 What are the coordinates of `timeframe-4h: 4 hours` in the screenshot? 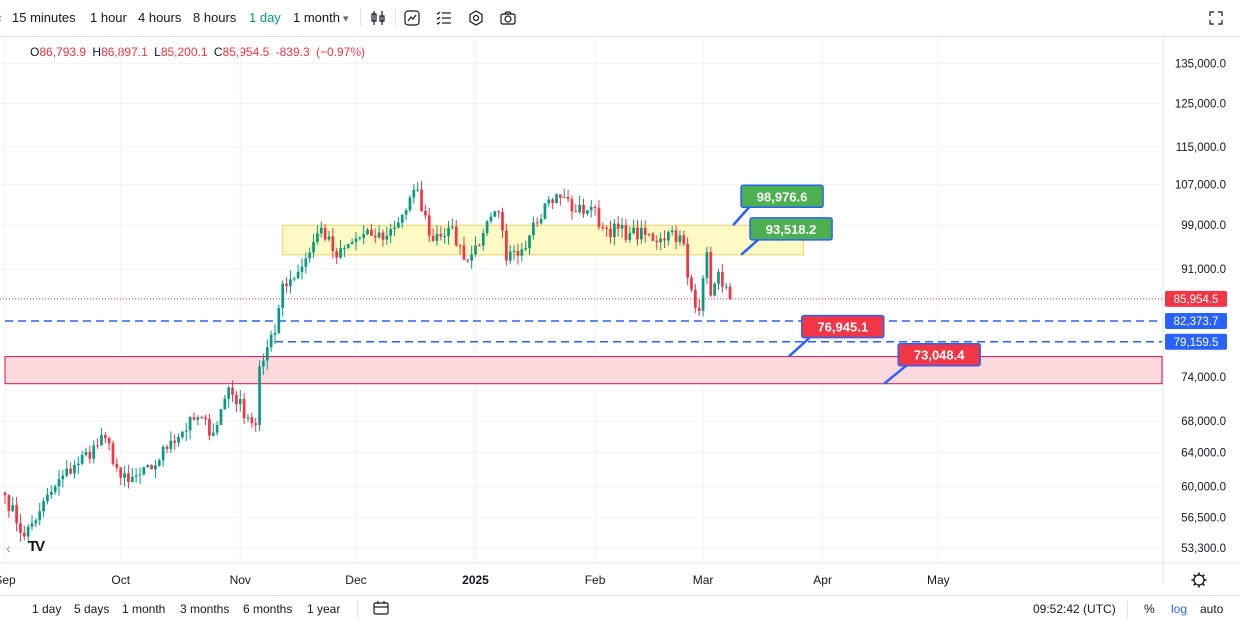 It's located at (160, 17).